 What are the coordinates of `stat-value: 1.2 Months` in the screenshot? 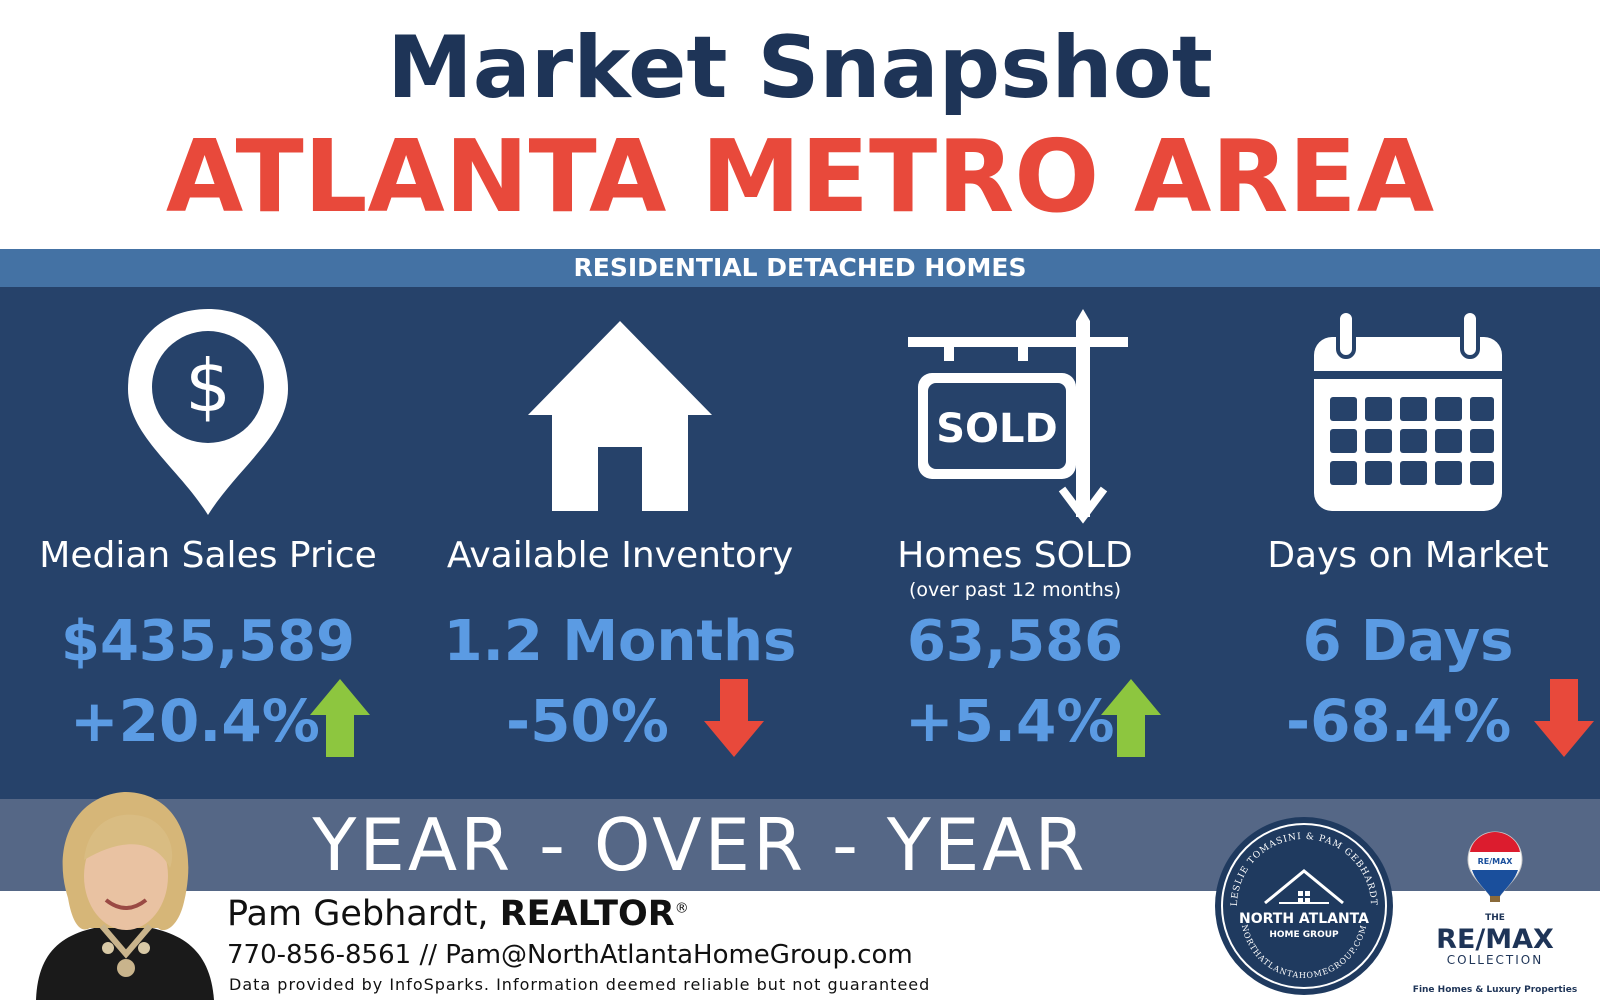 It's located at (620, 641).